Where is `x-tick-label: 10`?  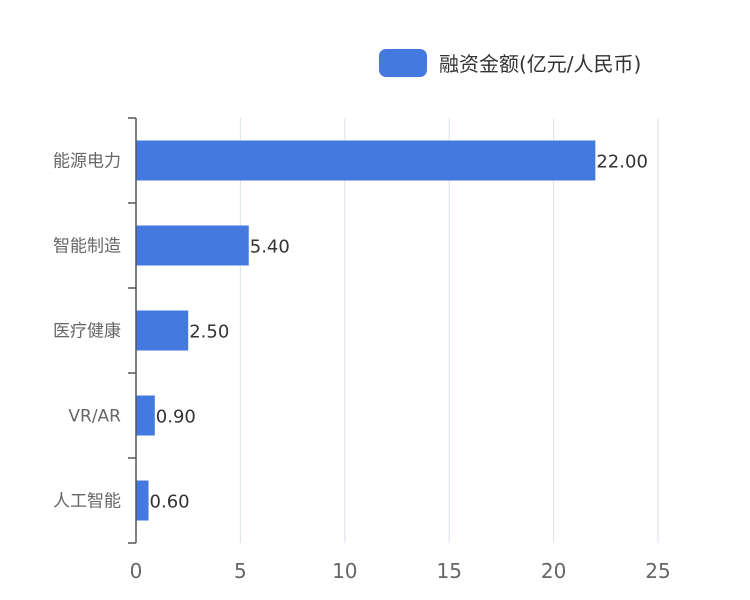
x-tick-label: 10 is located at coordinates (344, 571).